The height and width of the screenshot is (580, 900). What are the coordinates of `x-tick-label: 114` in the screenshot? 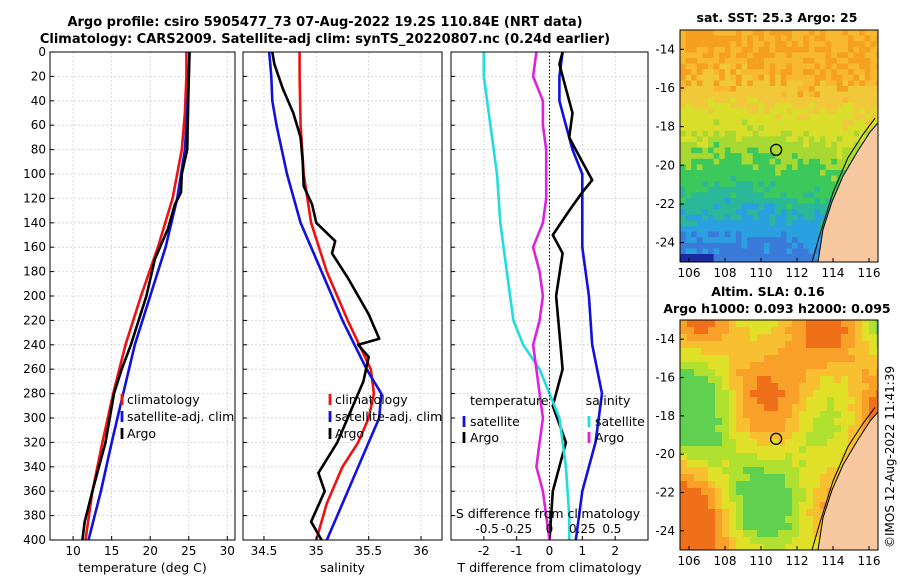 It's located at (833, 273).